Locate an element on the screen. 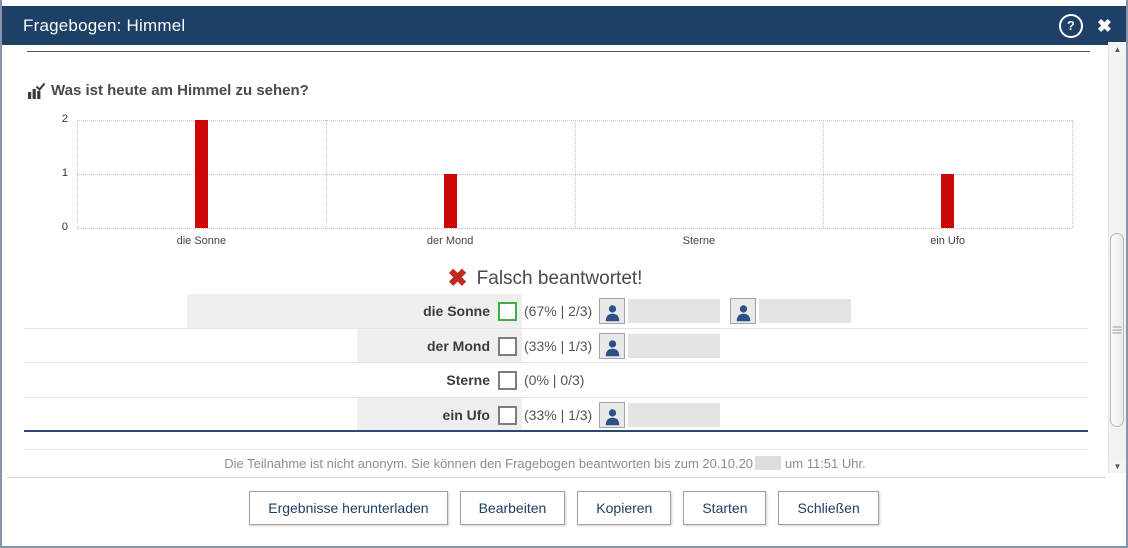 This screenshot has height=548, width=1128. answer-row: der Mond (33% | 1/3) is located at coordinates (564, 345).